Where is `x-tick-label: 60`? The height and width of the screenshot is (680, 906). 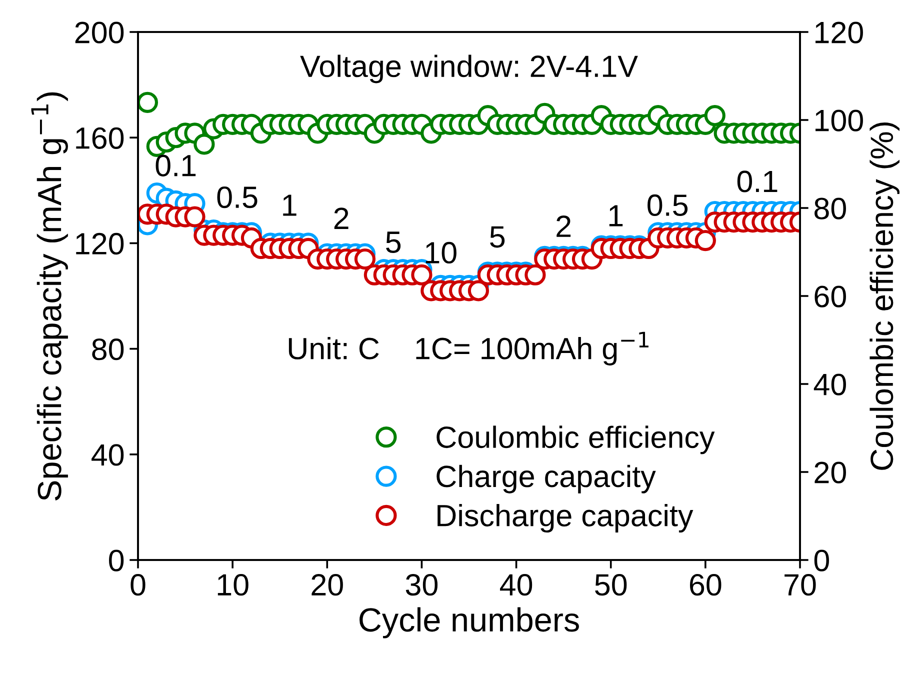
x-tick-label: 60 is located at coordinates (706, 585).